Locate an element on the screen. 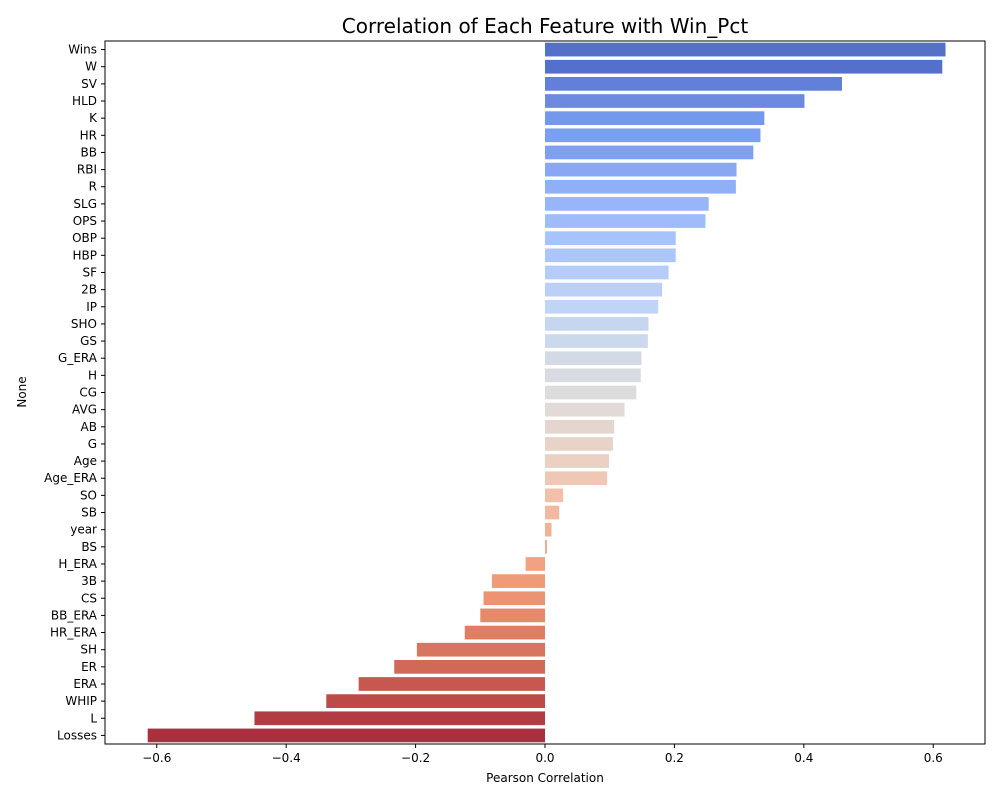 Image resolution: width=1000 pixels, height=800 pixels. y-tick-label: Wins is located at coordinates (82, 50).